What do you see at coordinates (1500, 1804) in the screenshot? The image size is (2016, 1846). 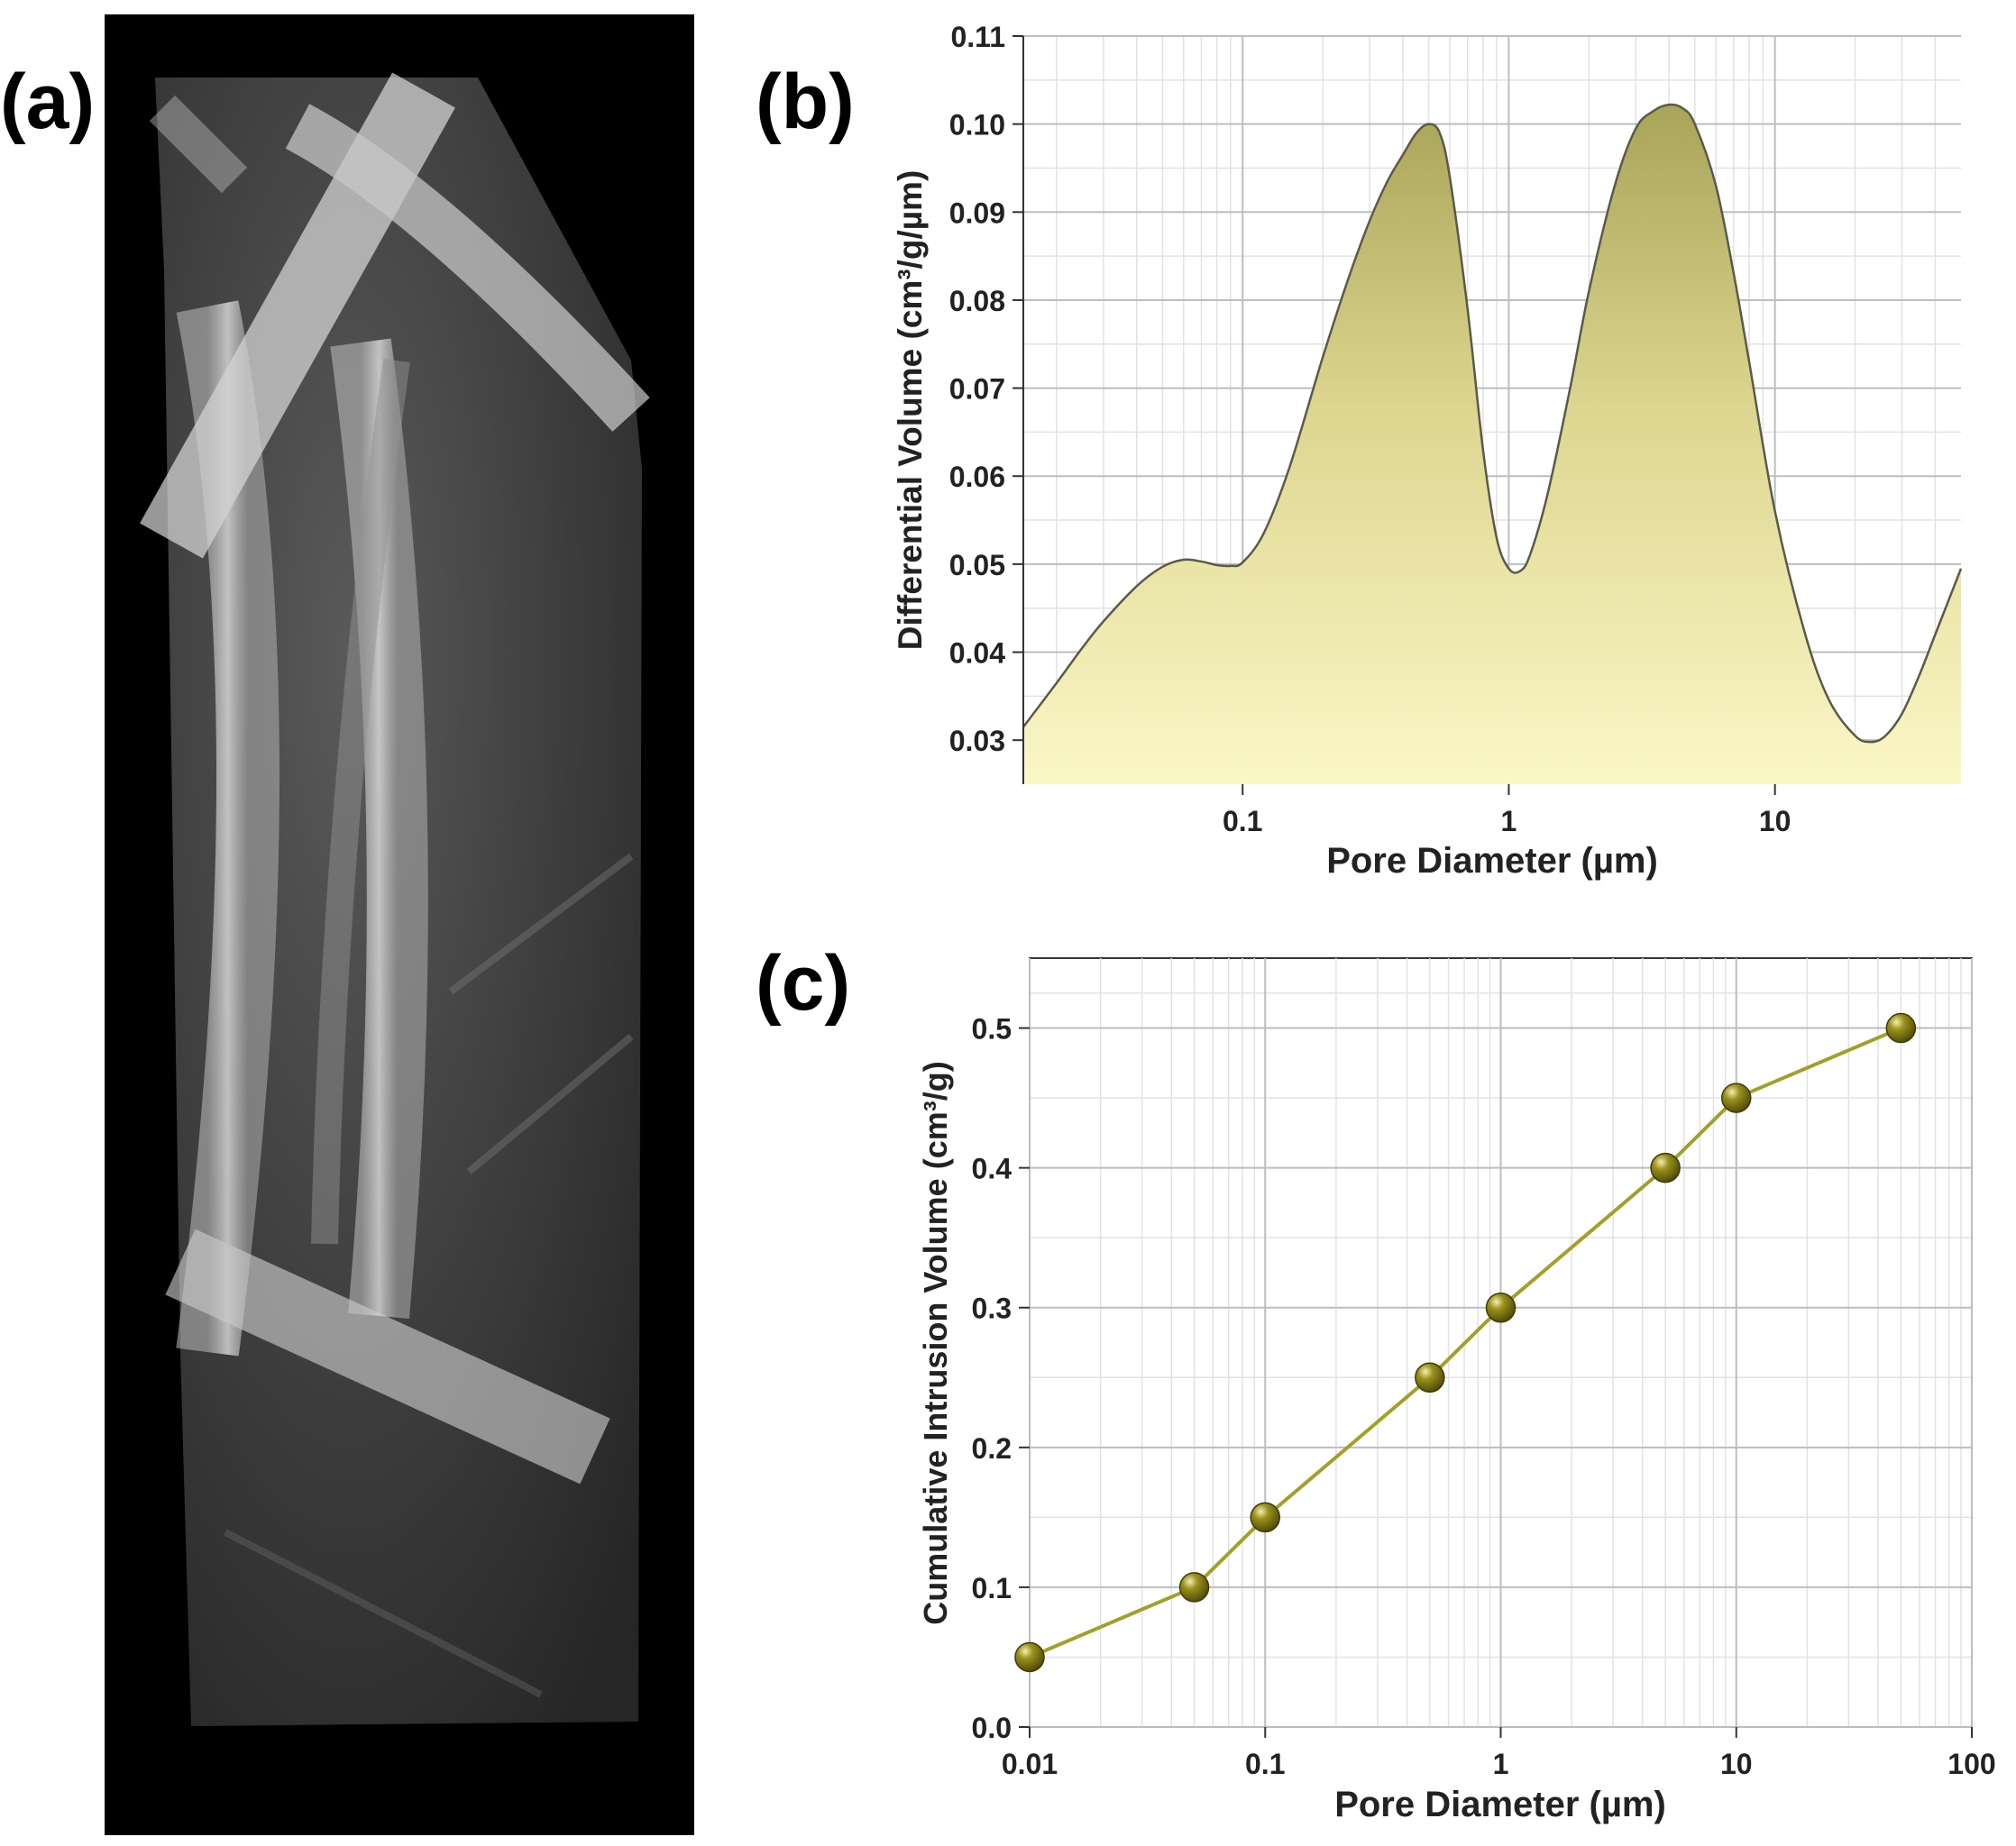 I see `chart-c-x-label: Pore Diameter (µm)` at bounding box center [1500, 1804].